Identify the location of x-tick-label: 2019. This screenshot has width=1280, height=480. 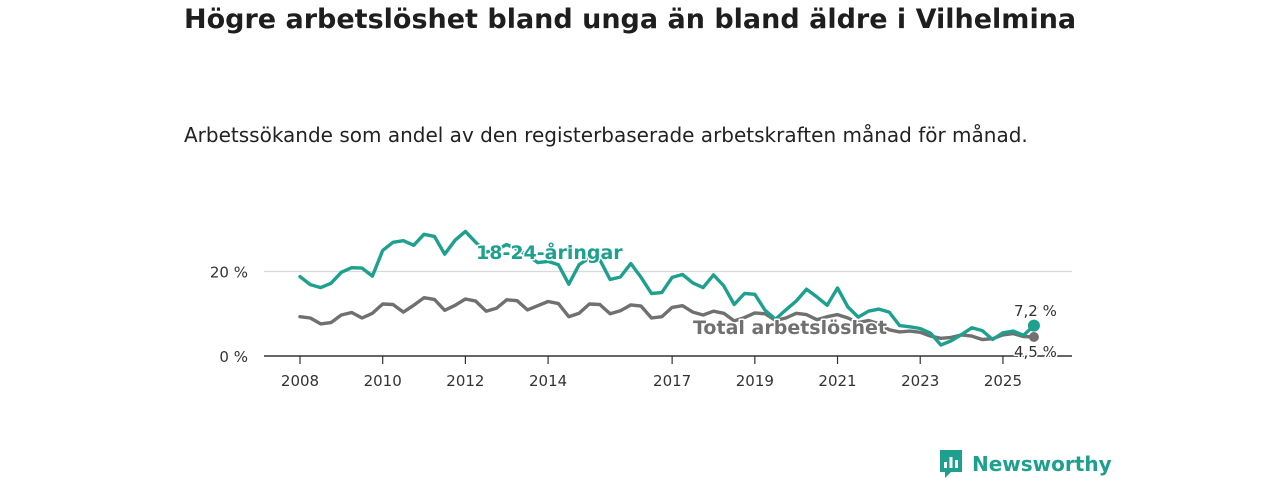
(755, 381).